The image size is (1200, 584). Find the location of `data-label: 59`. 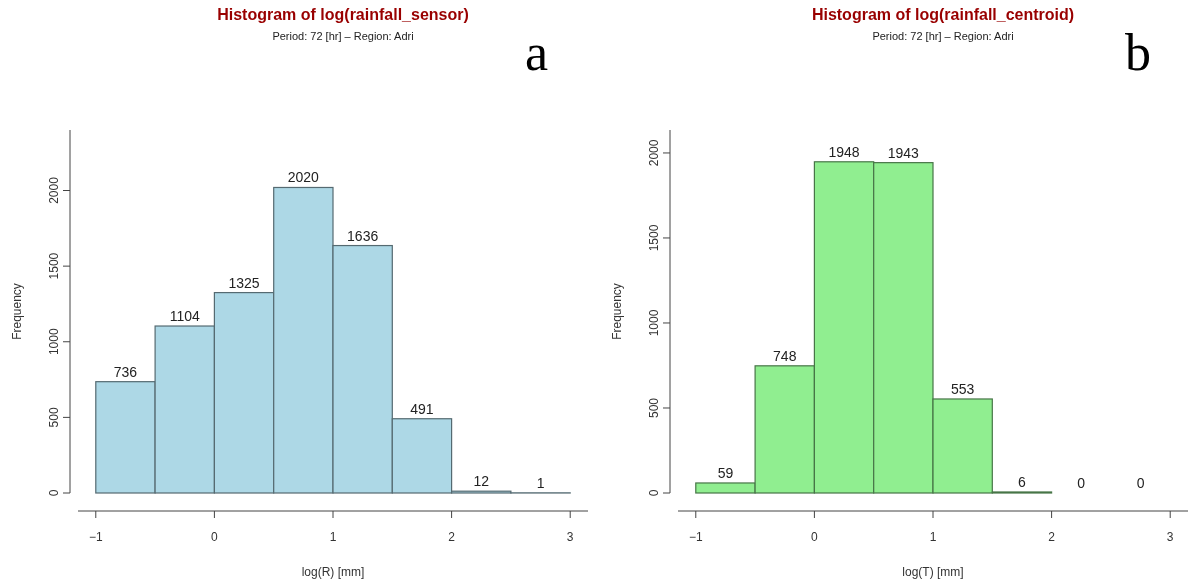

data-label: 59 is located at coordinates (725, 472).